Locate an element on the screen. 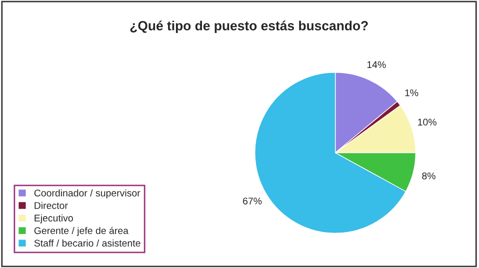 This screenshot has height=268, width=479. legend-label: Director is located at coordinates (51, 205).